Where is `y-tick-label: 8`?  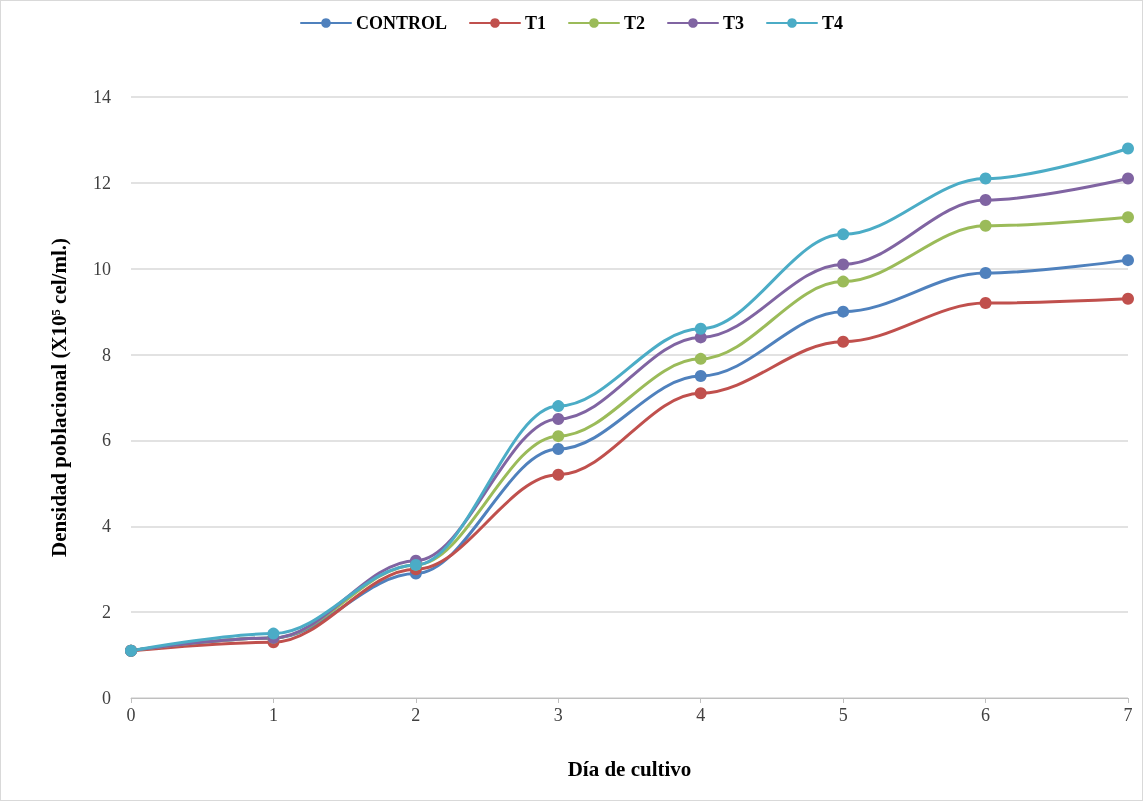
y-tick-label: 8 is located at coordinates (106, 354).